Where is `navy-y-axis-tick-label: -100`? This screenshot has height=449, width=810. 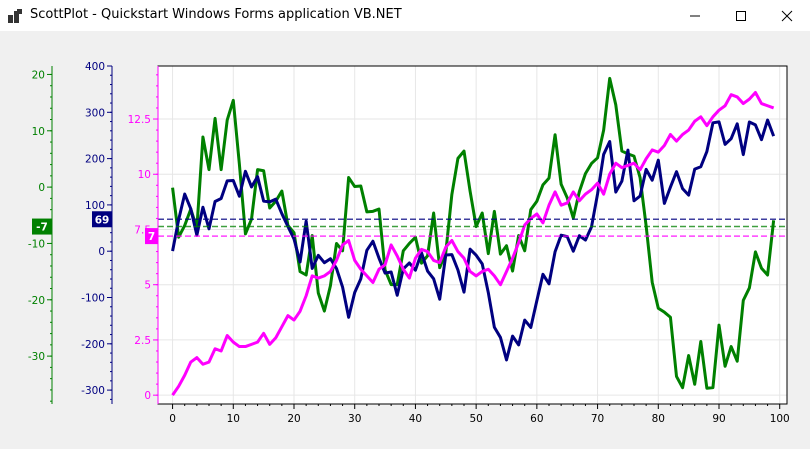 navy-y-axis-tick-label: -100 is located at coordinates (93, 299).